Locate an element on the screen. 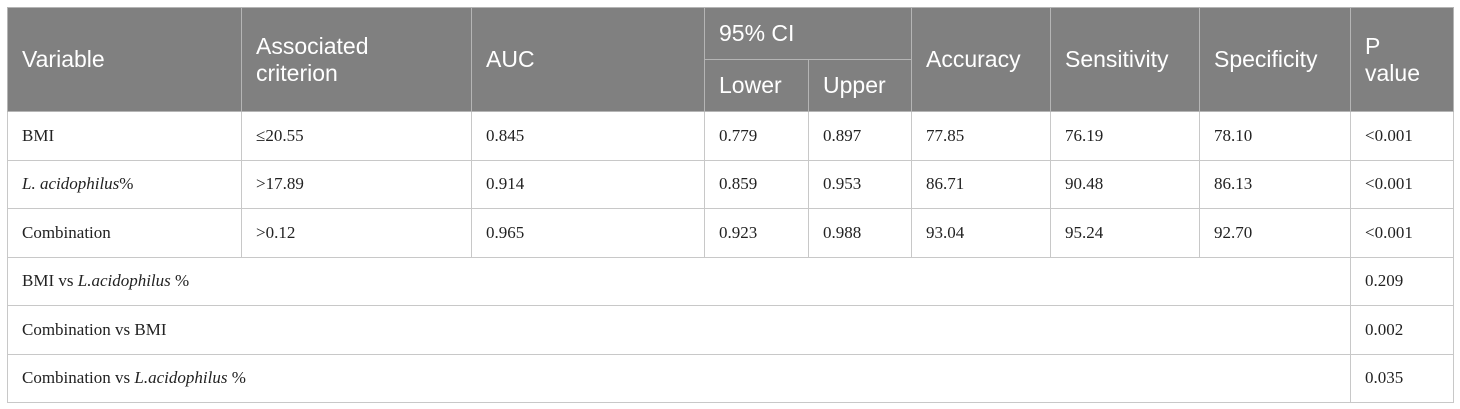 The image size is (1460, 409). text-segment: Combination vs BMI is located at coordinates (94, 329).